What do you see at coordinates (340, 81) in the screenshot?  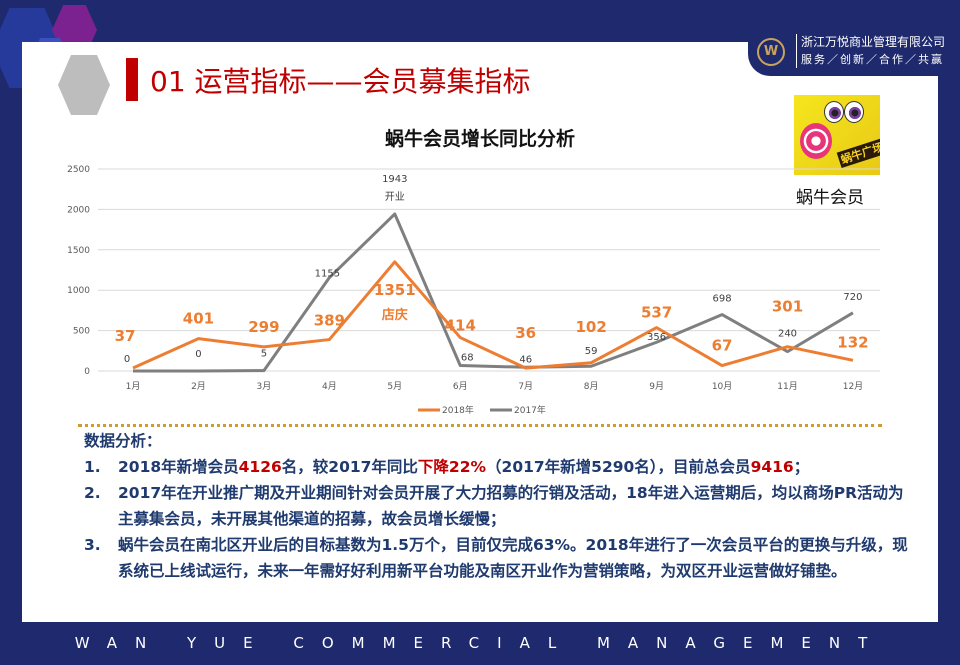 I see `page-title: 01 运营指标——会员募集指标` at bounding box center [340, 81].